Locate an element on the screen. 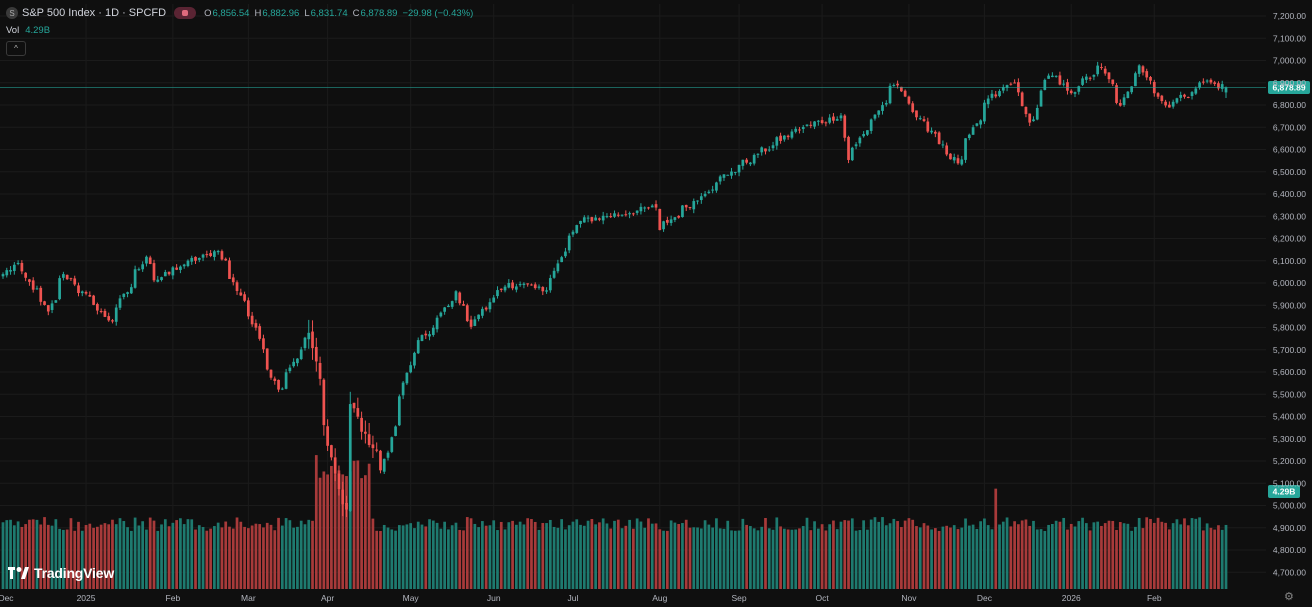 Image resolution: width=1312 pixels, height=607 pixels. volume-legend: Vol 4.29B is located at coordinates (28, 30).